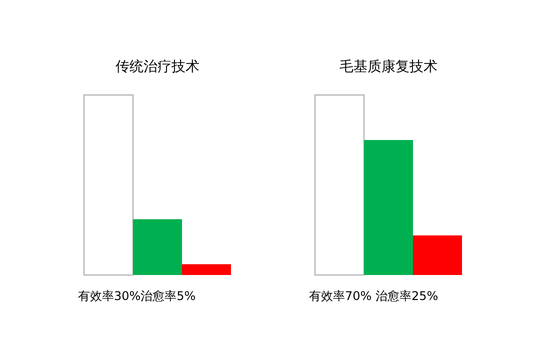 The width and height of the screenshot is (534, 348). What do you see at coordinates (389, 67) in the screenshot?
I see `chart-title: 毛基质康复技术` at bounding box center [389, 67].